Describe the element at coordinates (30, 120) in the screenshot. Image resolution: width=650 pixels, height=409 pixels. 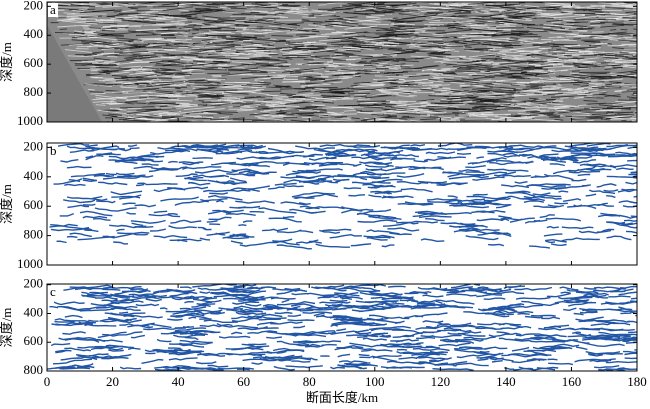
I see `y-tick-label: 1000` at that location.